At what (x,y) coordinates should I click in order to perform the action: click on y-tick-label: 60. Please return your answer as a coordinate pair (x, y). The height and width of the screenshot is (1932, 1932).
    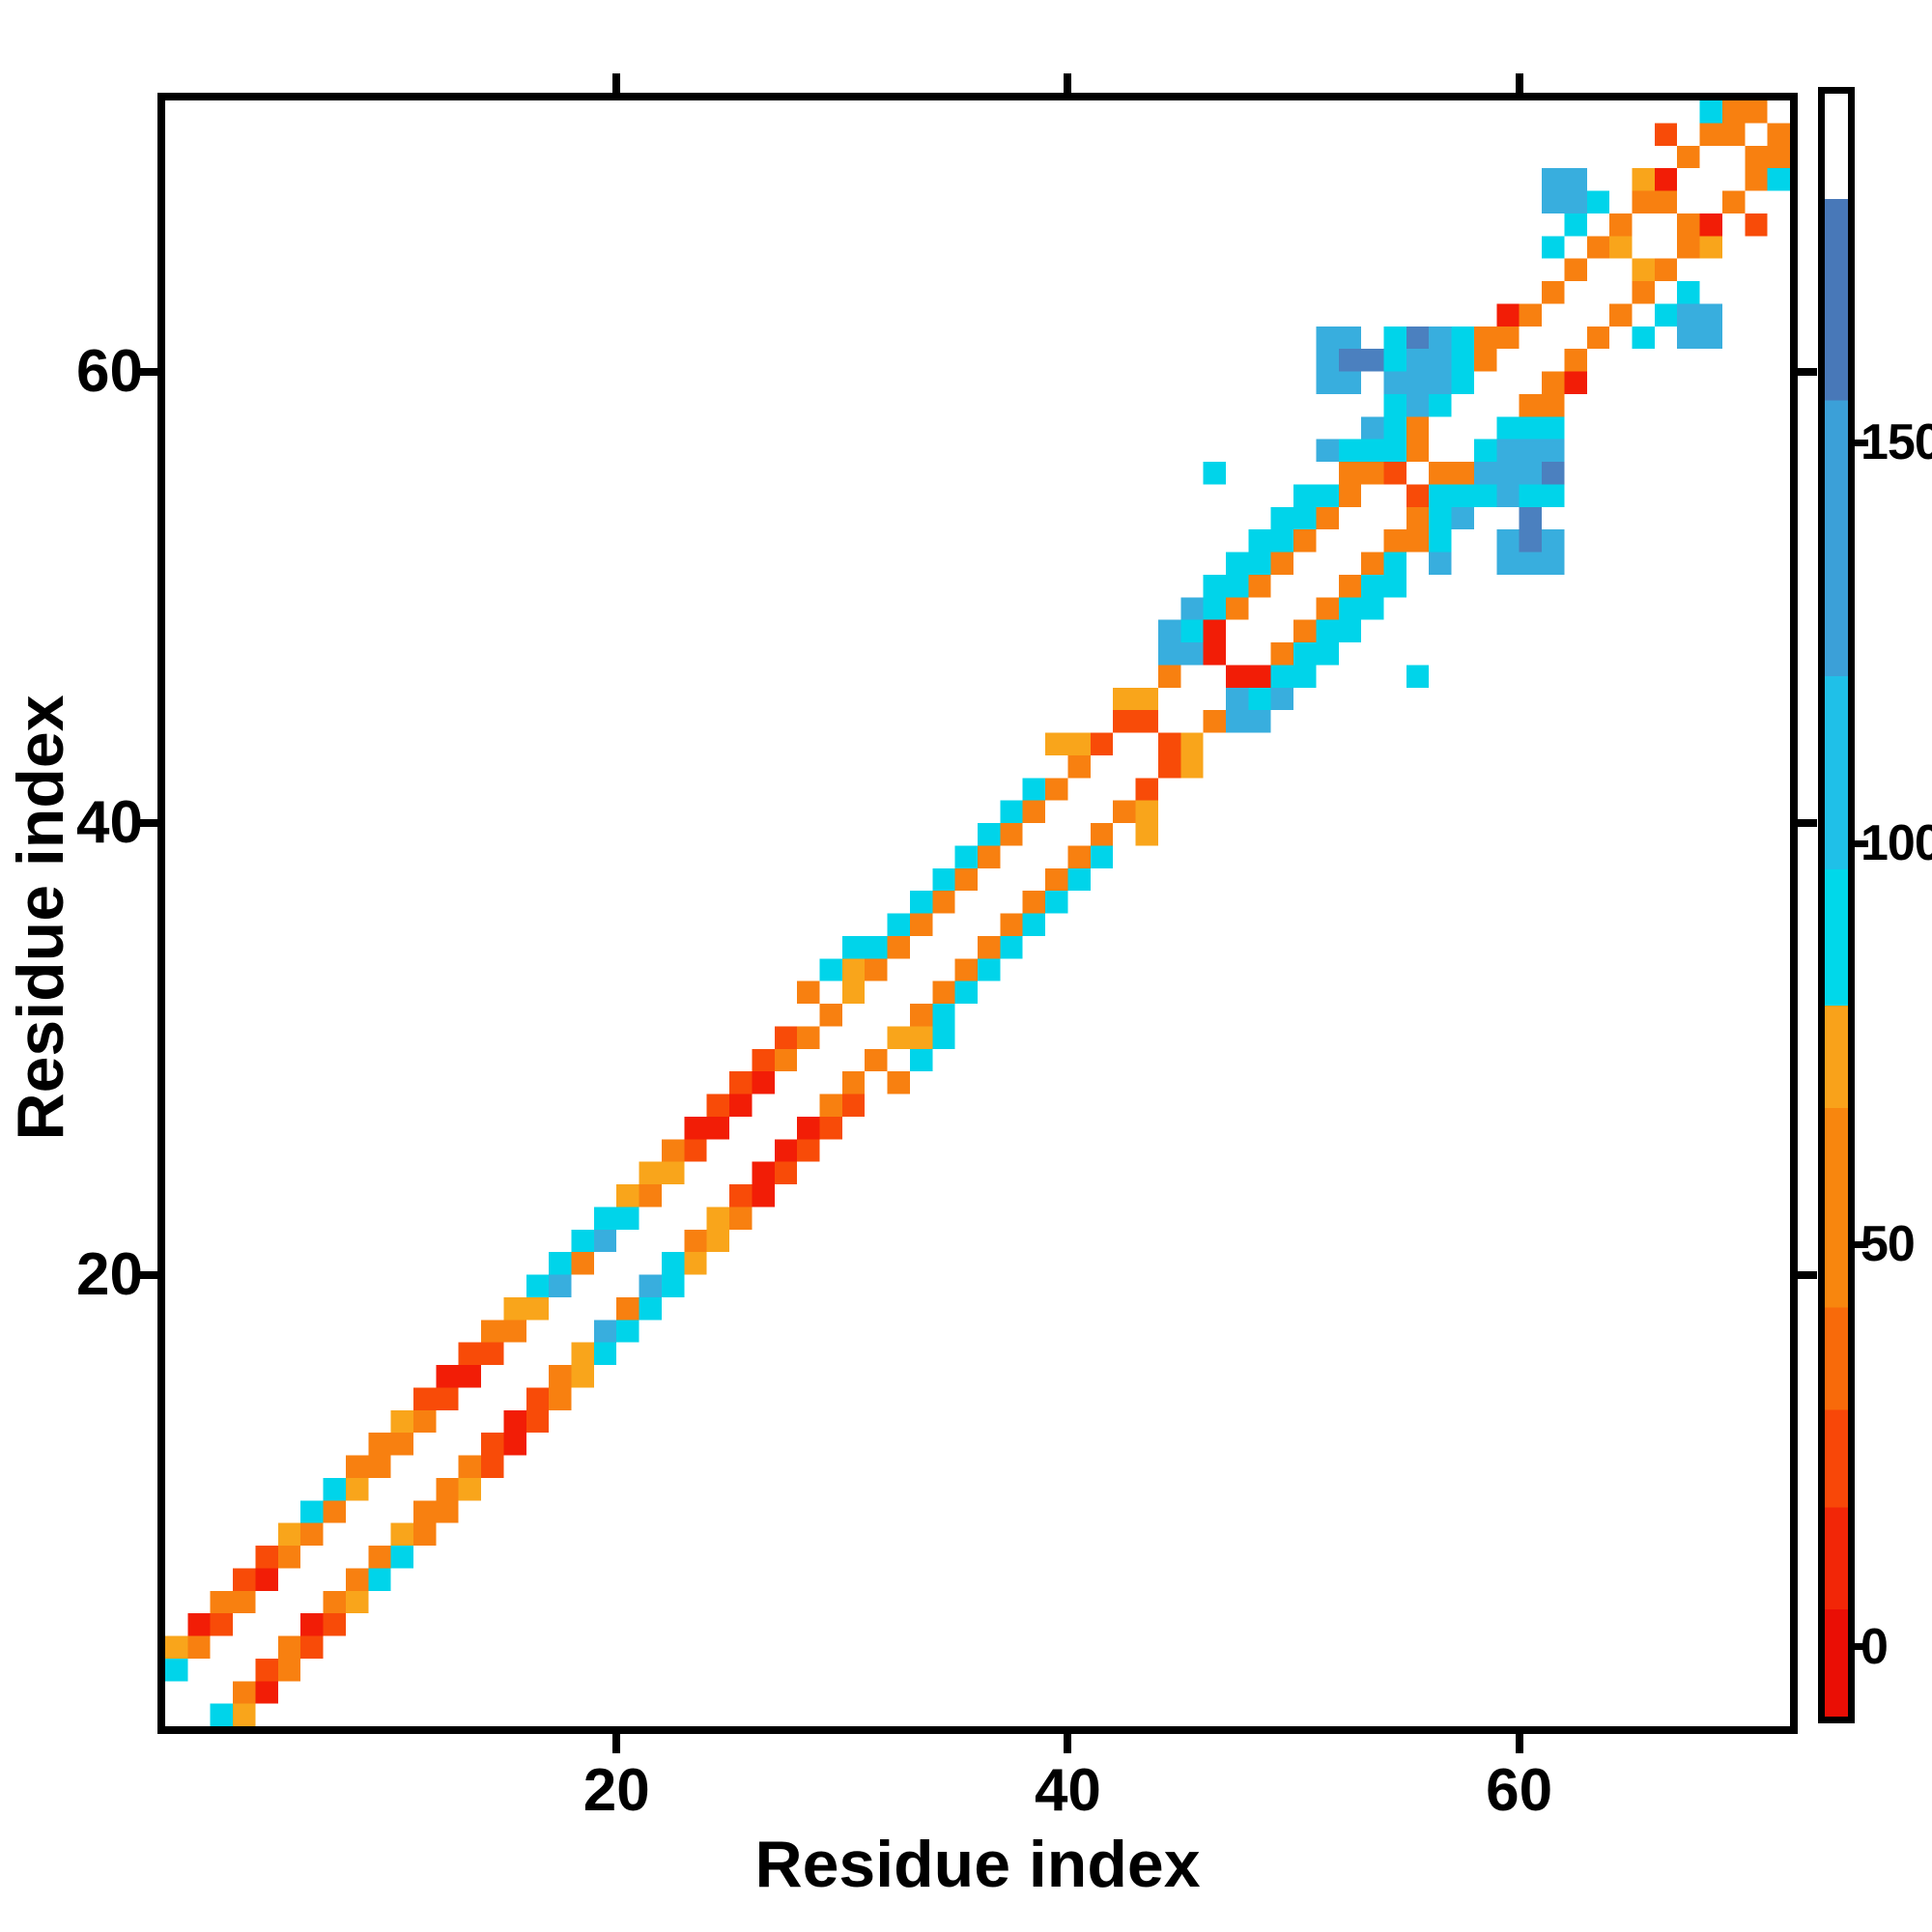
    Looking at the image, I should click on (109, 371).